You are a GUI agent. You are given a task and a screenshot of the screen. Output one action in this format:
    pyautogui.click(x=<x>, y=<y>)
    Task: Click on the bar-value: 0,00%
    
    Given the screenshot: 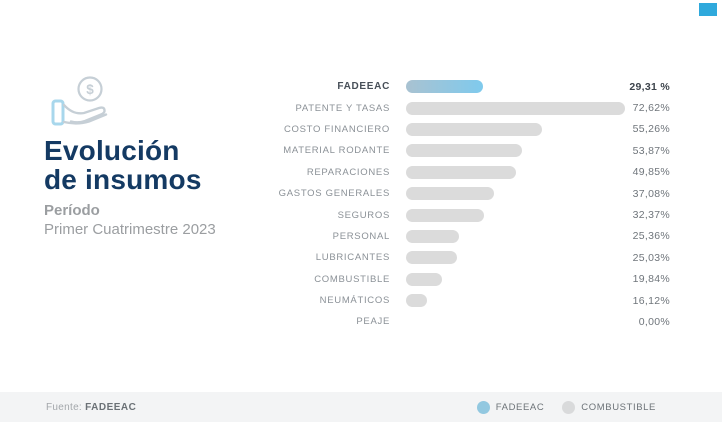 What is the action you would take?
    pyautogui.click(x=654, y=321)
    